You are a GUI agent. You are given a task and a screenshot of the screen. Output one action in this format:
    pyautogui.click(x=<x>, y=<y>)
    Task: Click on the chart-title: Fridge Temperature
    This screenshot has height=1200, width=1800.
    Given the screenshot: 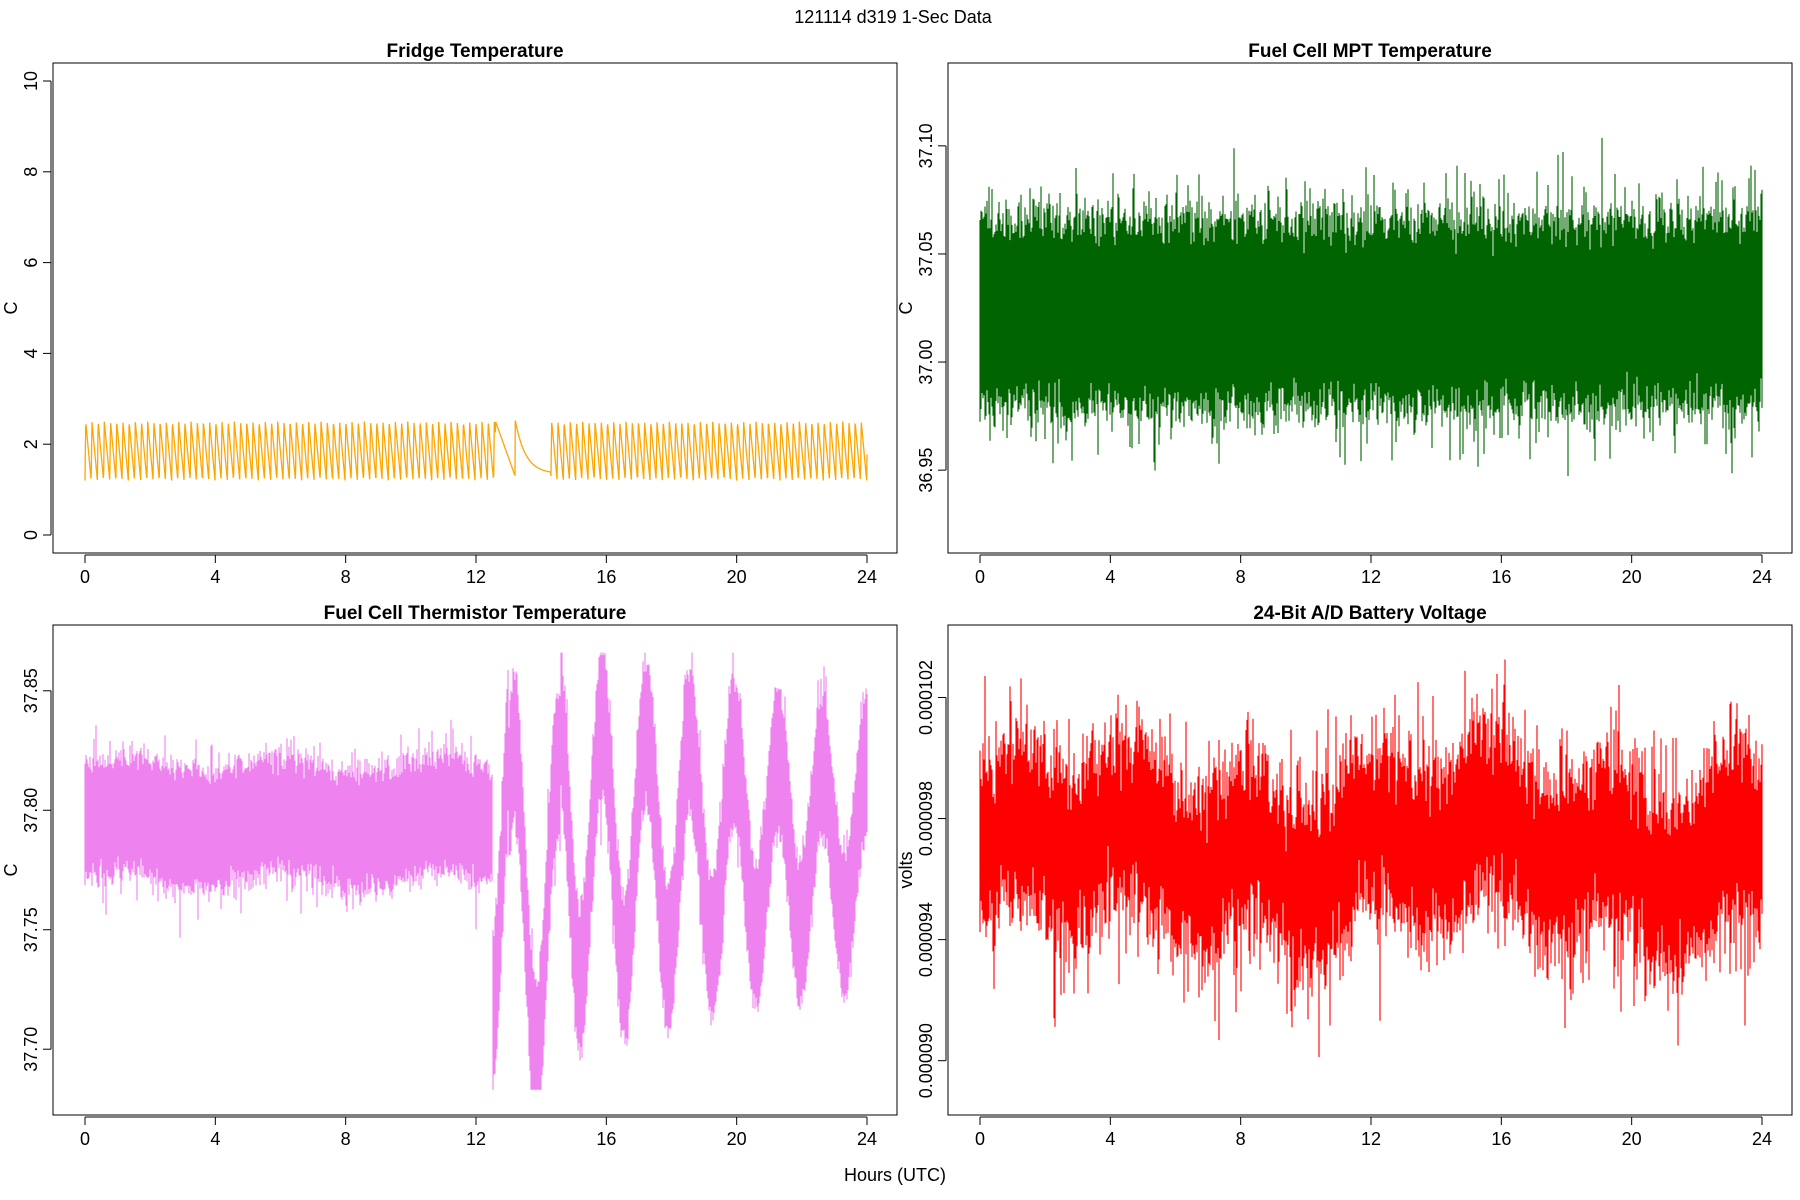 What is the action you would take?
    pyautogui.click(x=474, y=51)
    